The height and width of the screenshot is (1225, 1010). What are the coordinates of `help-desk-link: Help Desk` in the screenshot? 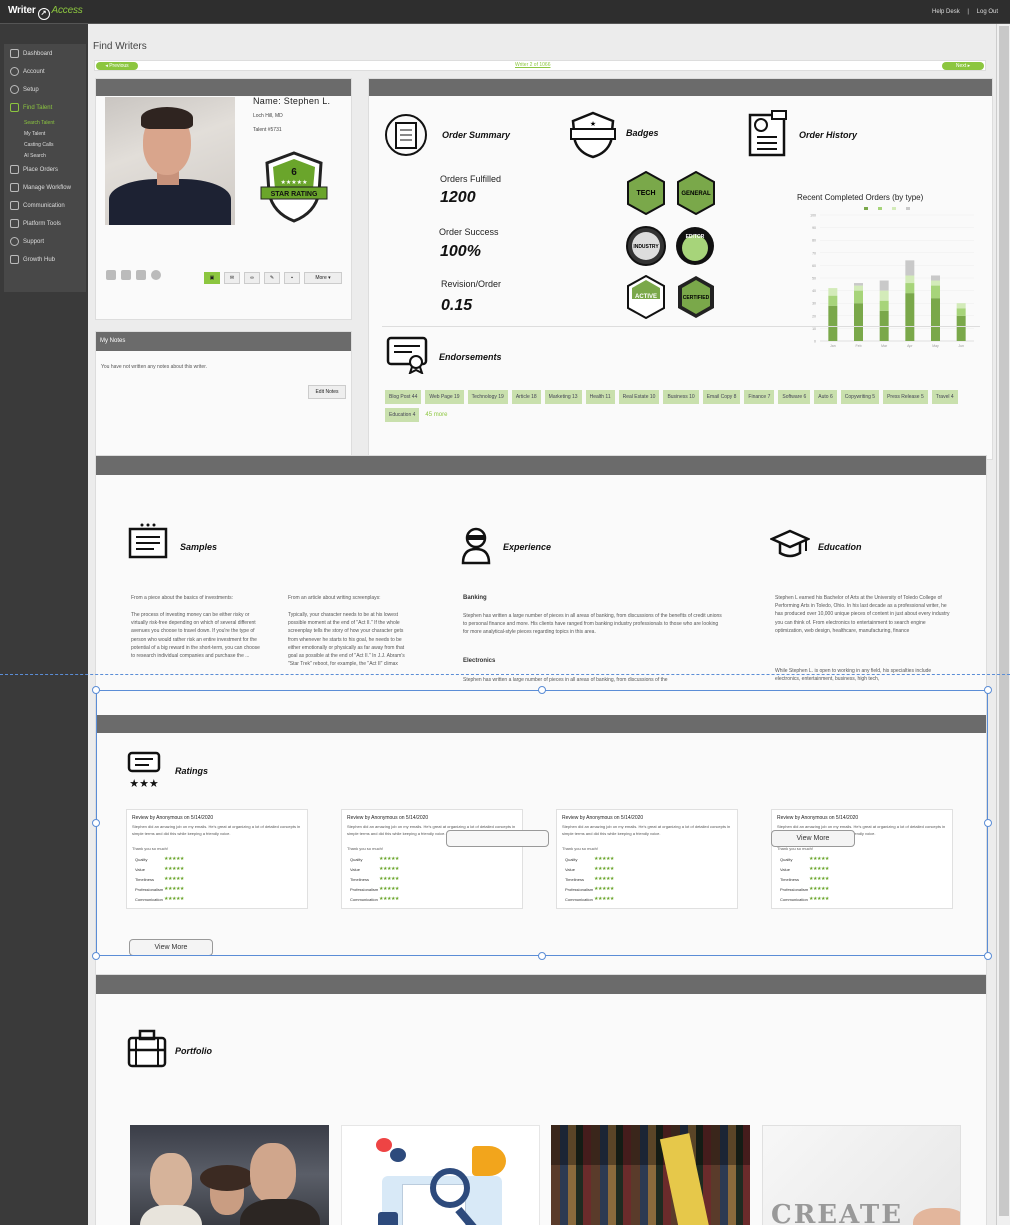 It's located at (946, 12).